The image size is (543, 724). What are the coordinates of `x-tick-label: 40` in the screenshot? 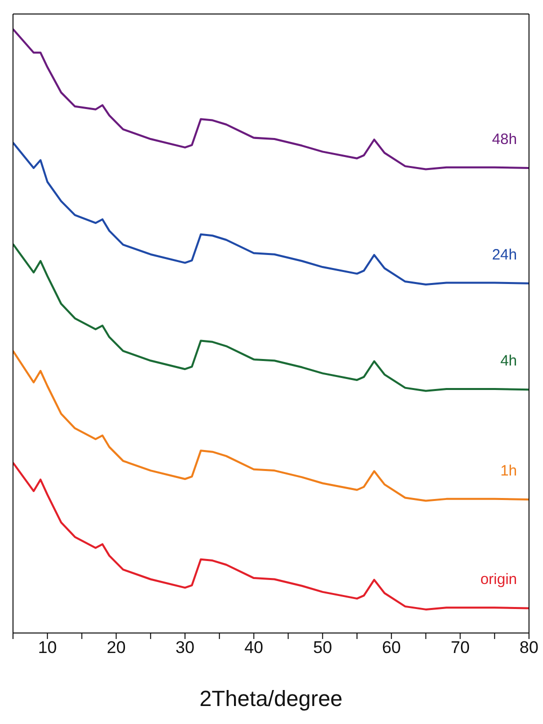 It's located at (254, 648).